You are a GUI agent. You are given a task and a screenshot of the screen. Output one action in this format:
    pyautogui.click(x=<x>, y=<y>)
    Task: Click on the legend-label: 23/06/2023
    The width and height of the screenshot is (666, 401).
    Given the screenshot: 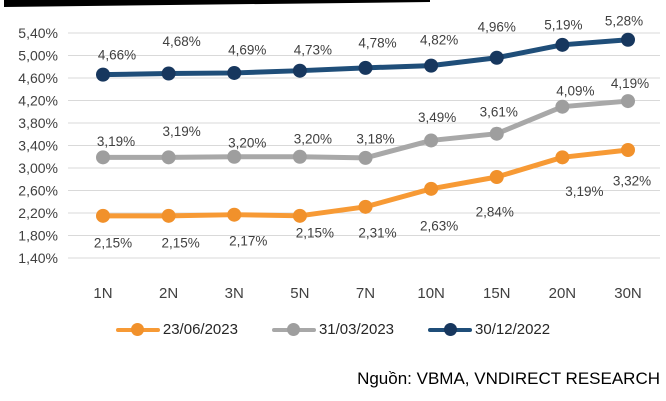 What is the action you would take?
    pyautogui.click(x=200, y=329)
    